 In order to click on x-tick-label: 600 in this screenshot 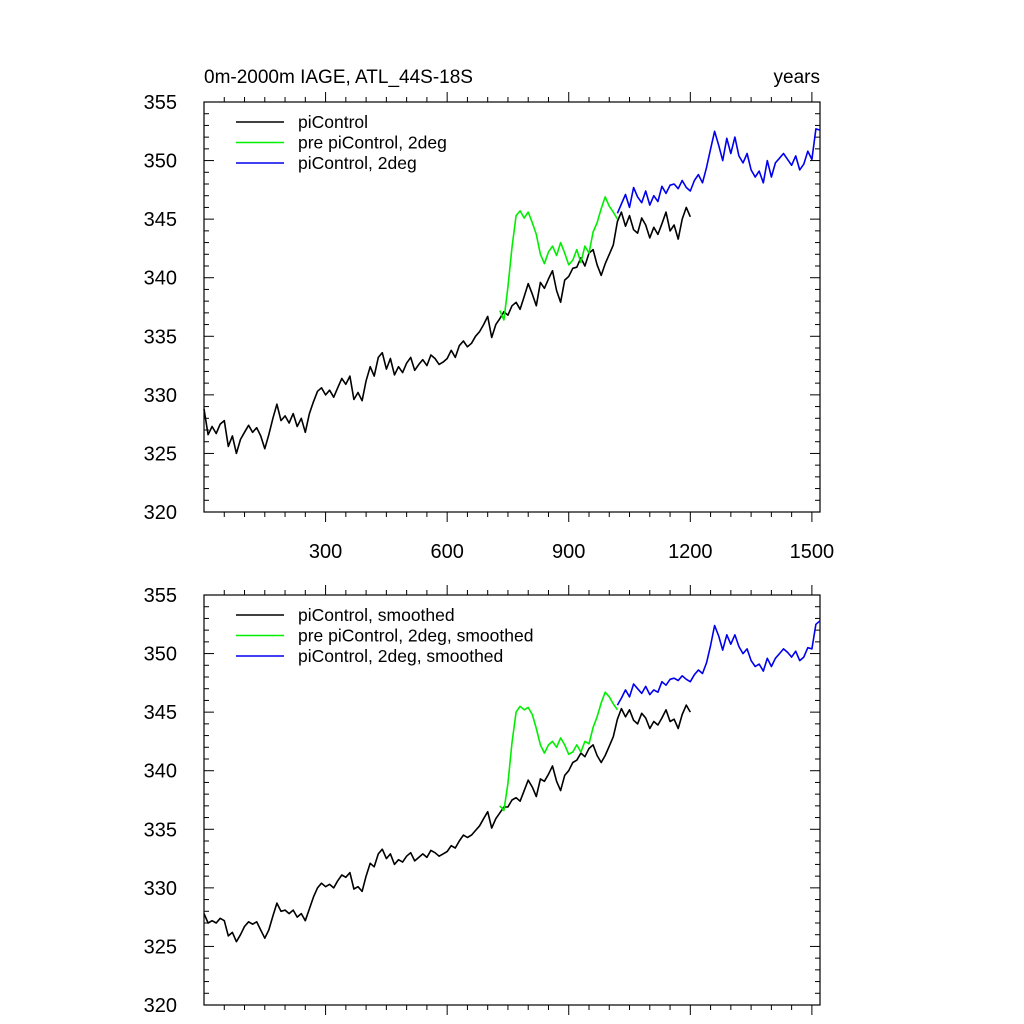, I will do `click(446, 552)`.